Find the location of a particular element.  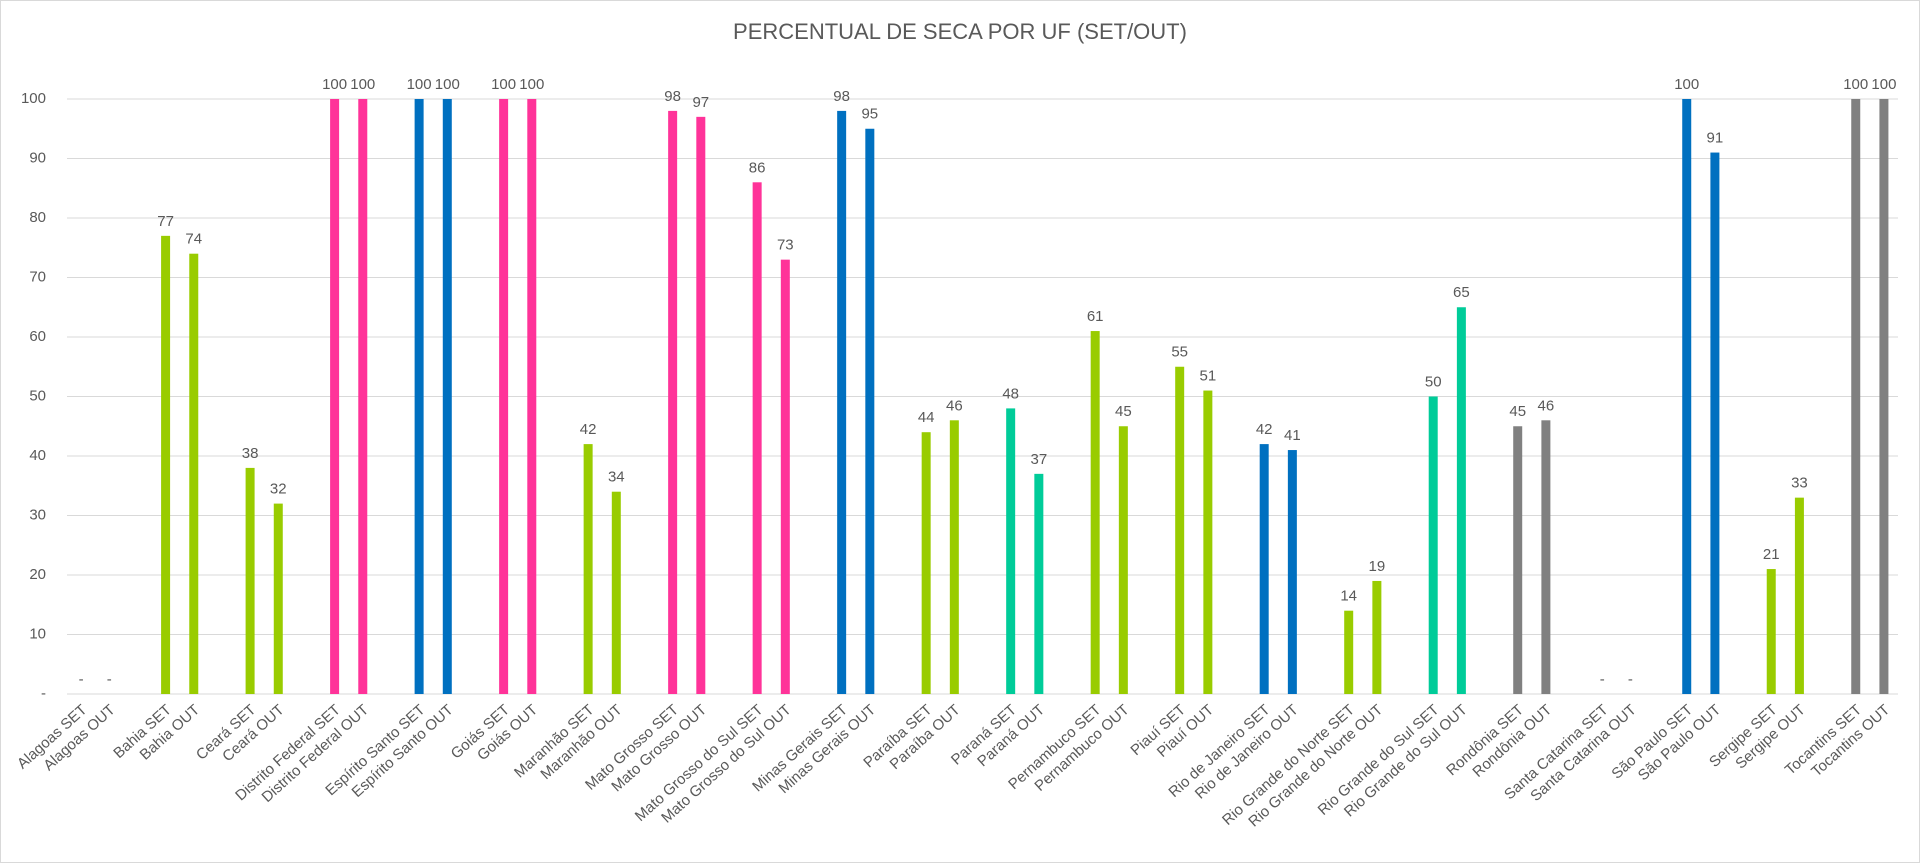

y-tick-label: 20 is located at coordinates (37, 574).